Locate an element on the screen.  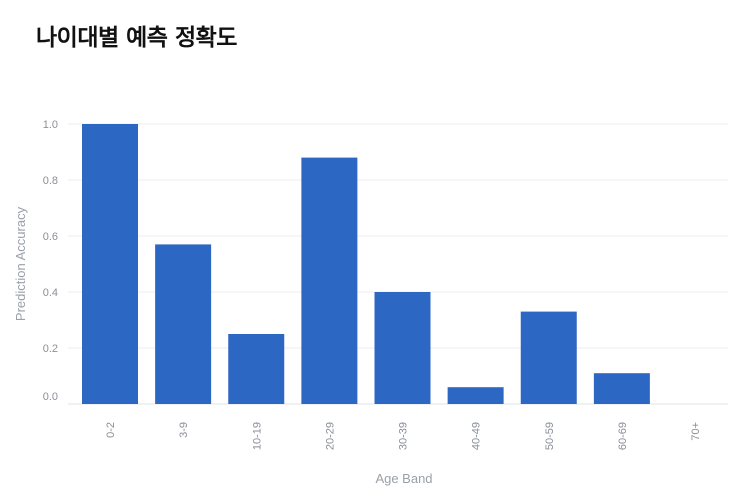
x-tick-label: 20-29 is located at coordinates (330, 436).